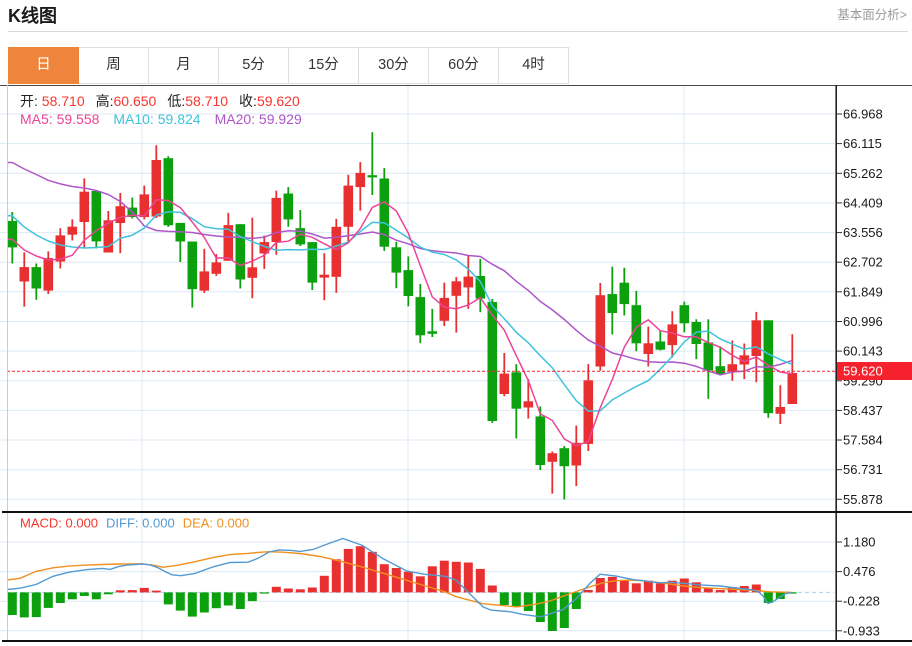 Image resolution: width=912 pixels, height=646 pixels. What do you see at coordinates (862, 143) in the screenshot?
I see `svg-text: 66.115` at bounding box center [862, 143].